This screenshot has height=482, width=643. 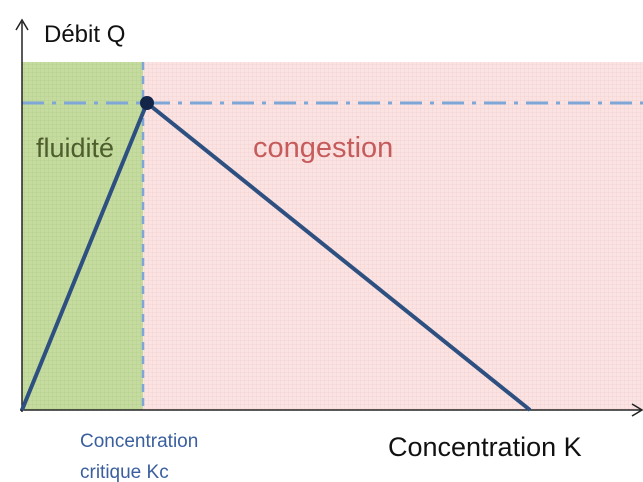 What do you see at coordinates (637, 410) in the screenshot?
I see `x-arrow` at bounding box center [637, 410].